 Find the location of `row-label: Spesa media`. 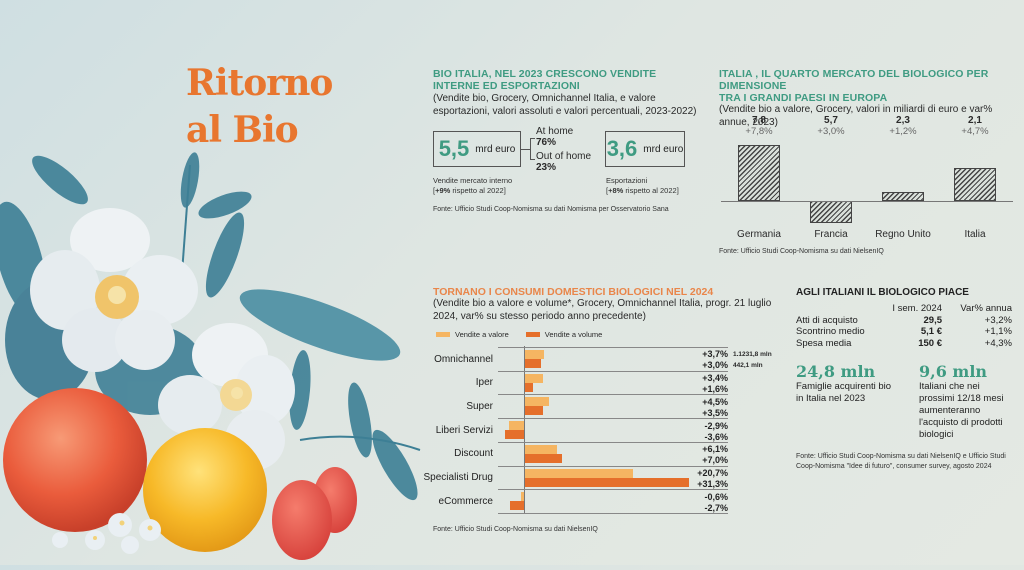

row-label: Spesa media is located at coordinates (824, 343).